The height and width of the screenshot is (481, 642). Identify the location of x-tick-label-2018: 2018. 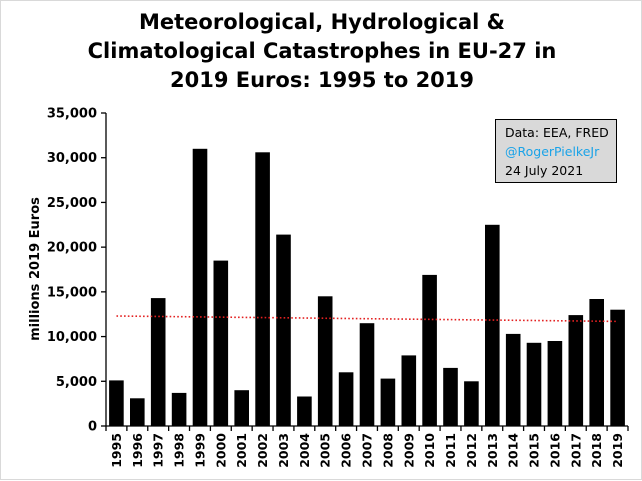
(596, 450).